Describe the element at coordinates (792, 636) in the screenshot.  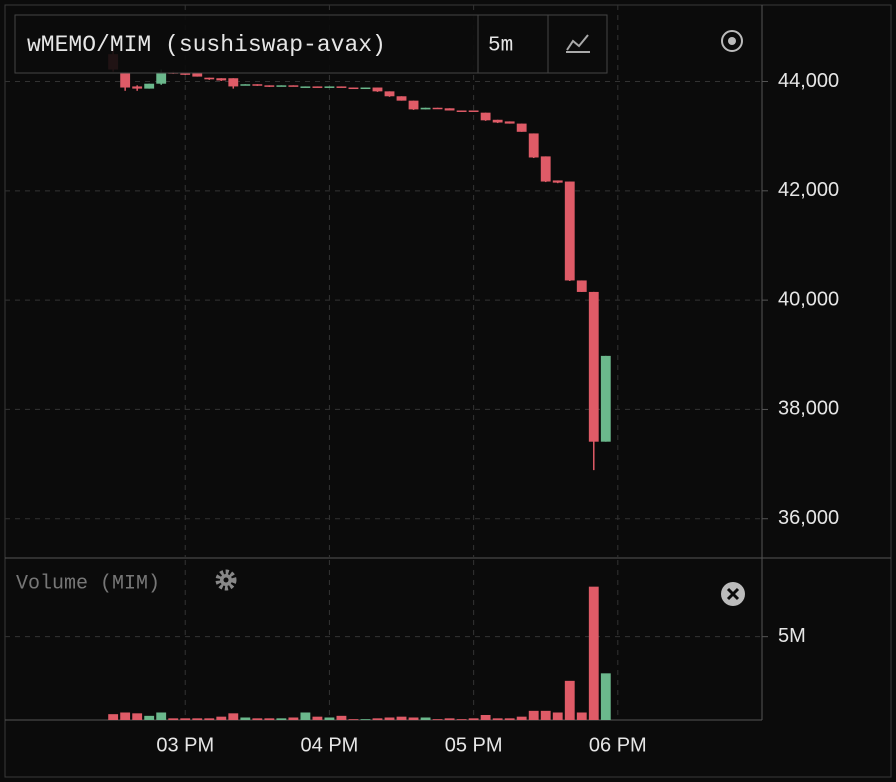
I see `y-tick-label: 5M` at that location.